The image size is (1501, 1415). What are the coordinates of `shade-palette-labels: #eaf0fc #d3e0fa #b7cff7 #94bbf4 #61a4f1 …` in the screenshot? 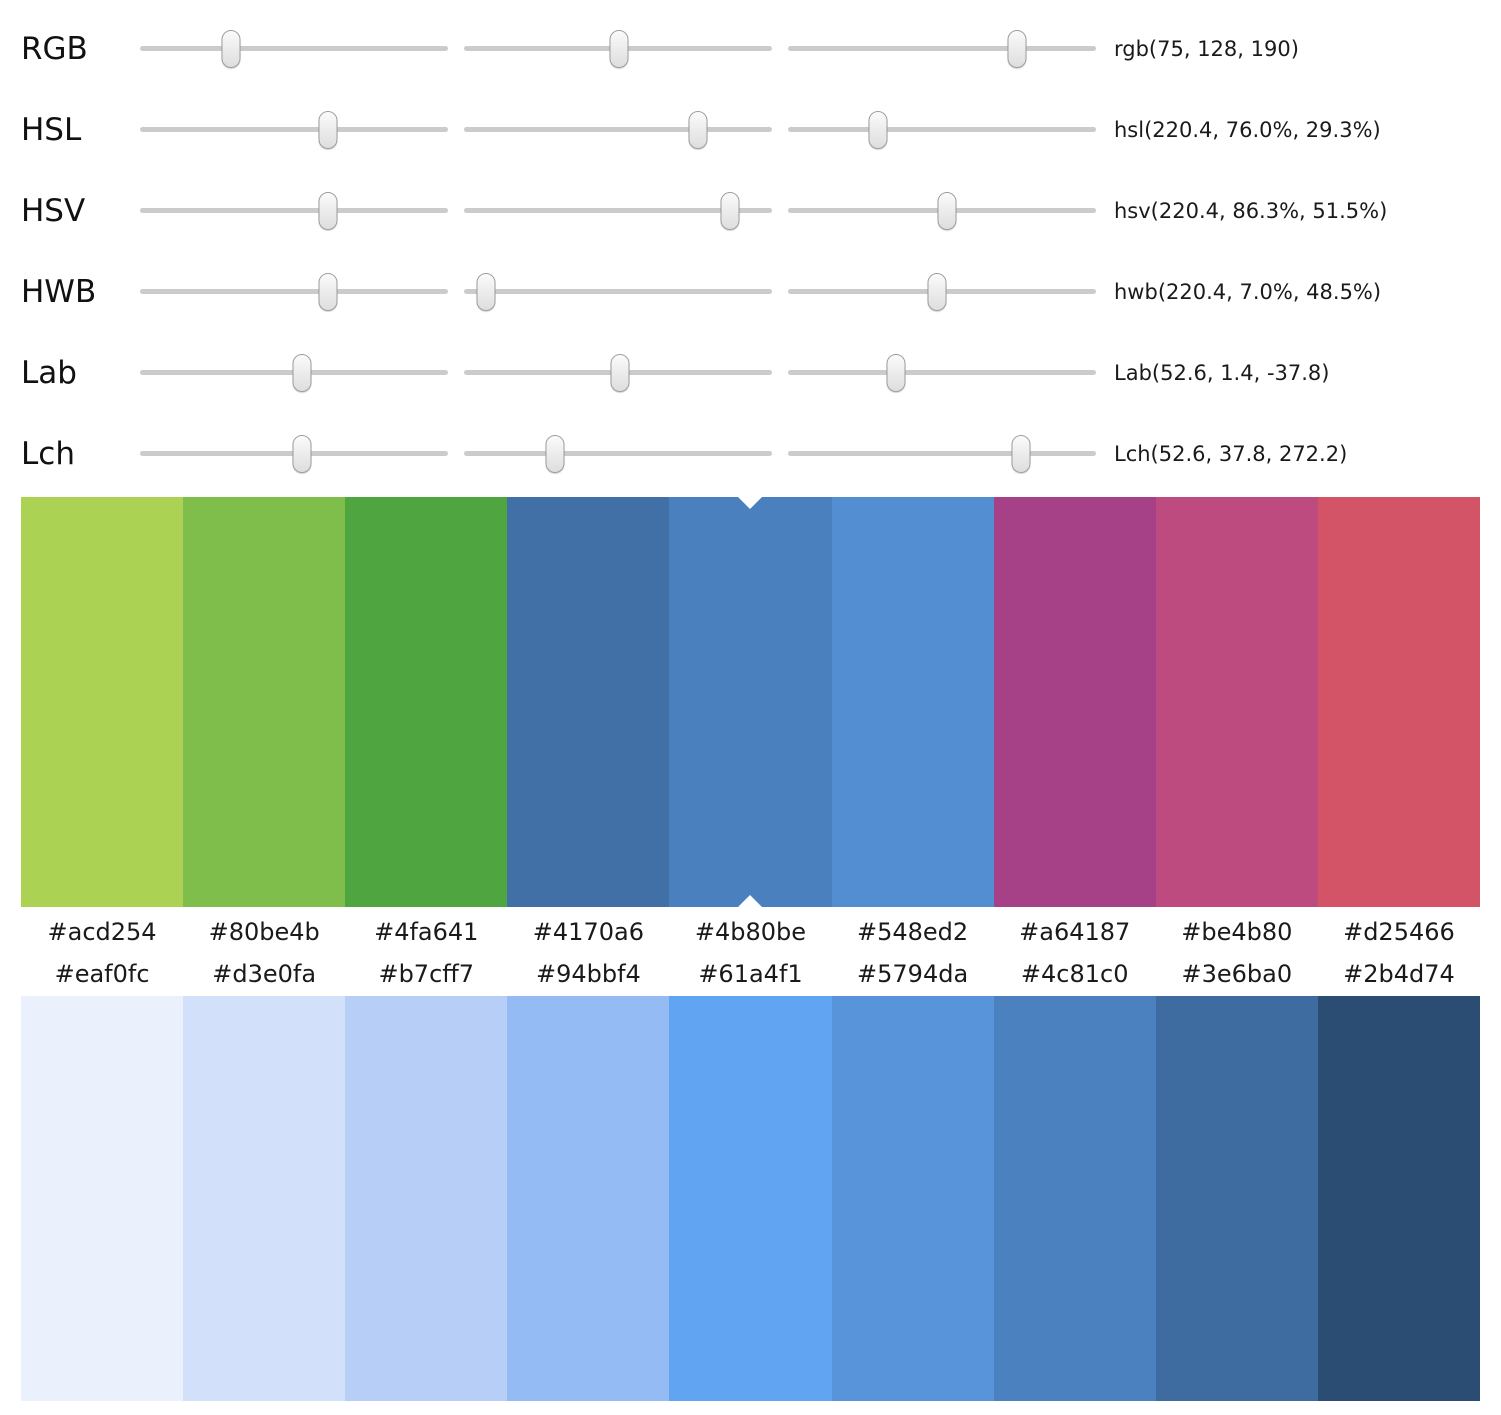 It's located at (750, 977).